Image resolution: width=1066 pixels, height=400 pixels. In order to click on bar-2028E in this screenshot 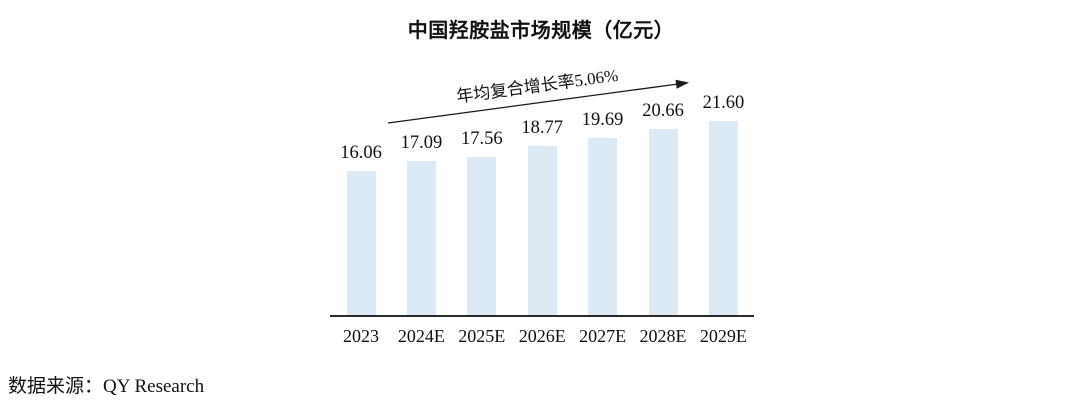, I will do `click(663, 222)`.